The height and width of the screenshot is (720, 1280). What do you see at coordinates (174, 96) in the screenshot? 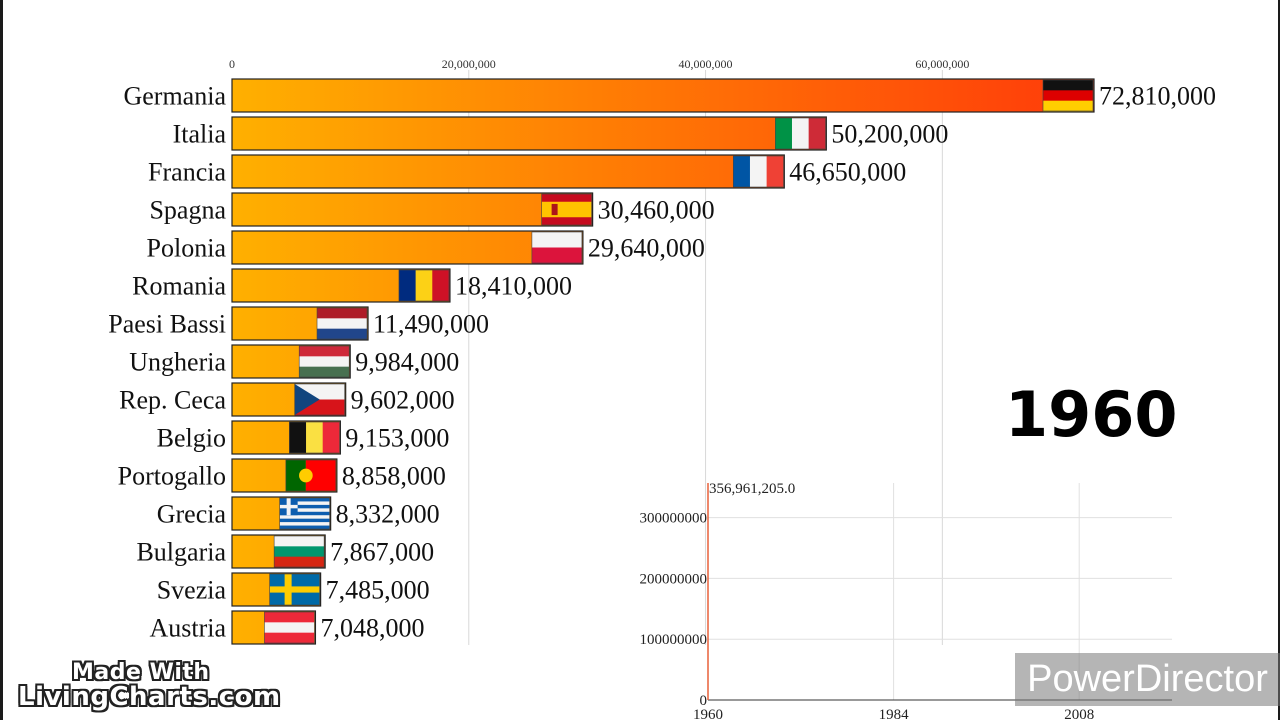
I see `category-label: Germania` at bounding box center [174, 96].